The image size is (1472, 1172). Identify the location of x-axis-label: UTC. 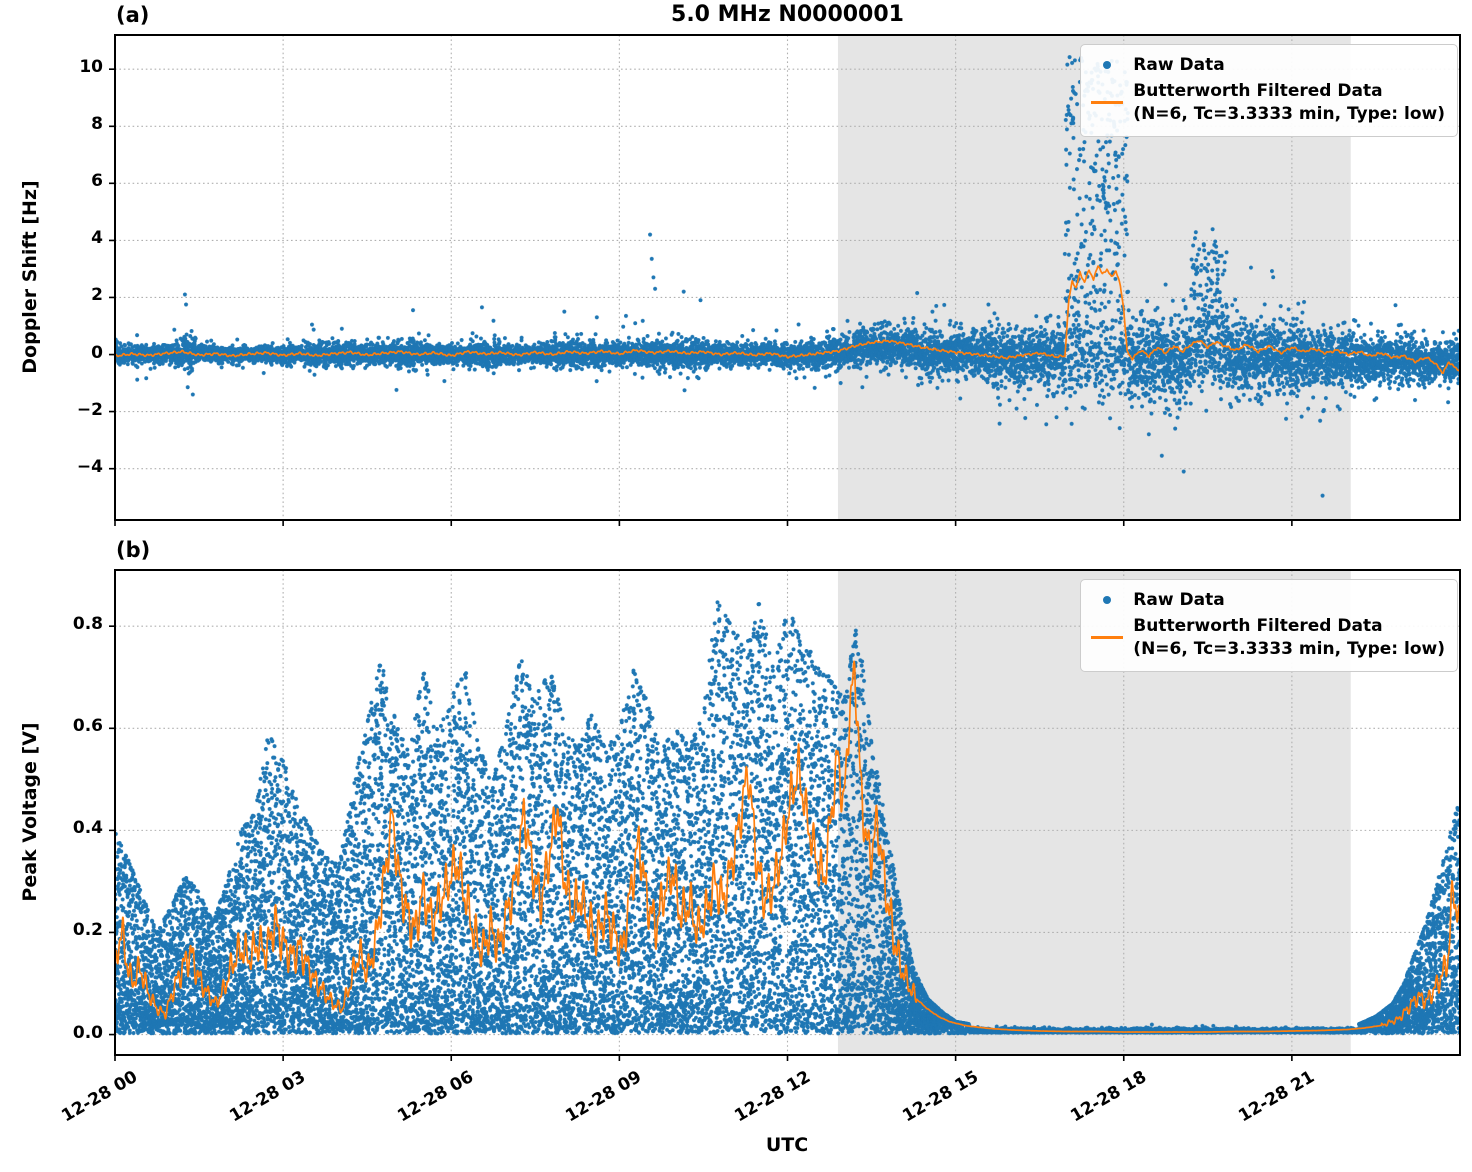
(787, 1145).